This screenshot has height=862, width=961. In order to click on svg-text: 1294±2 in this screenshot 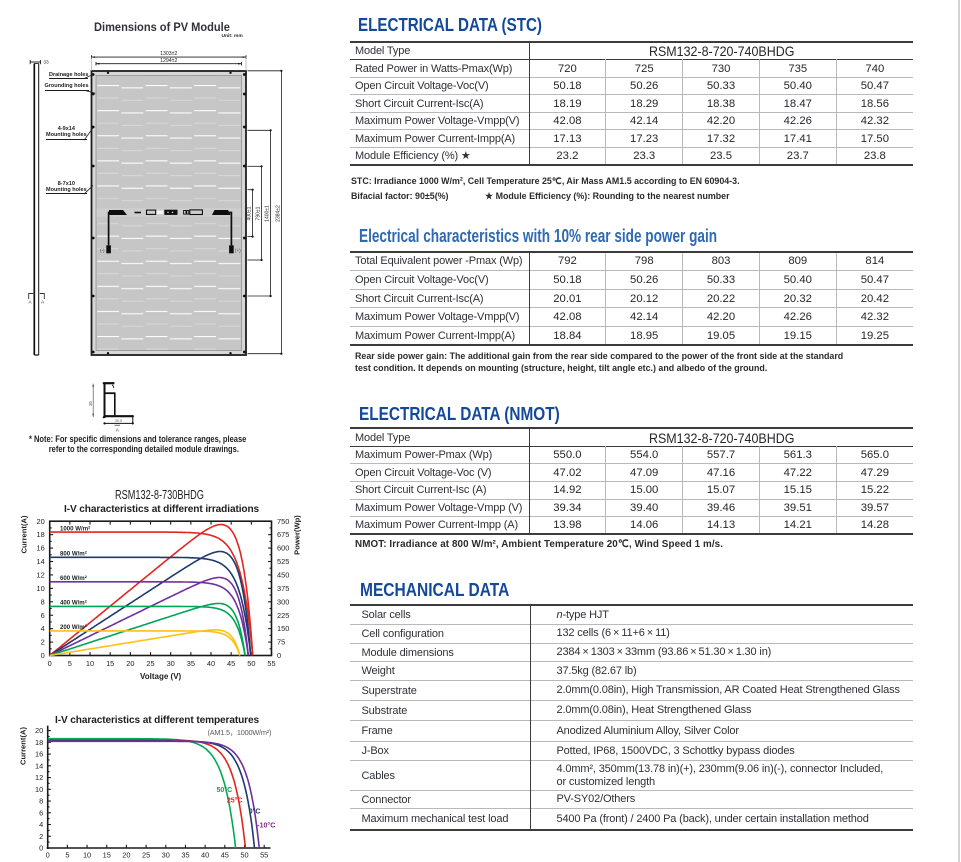, I will do `click(168, 61)`.